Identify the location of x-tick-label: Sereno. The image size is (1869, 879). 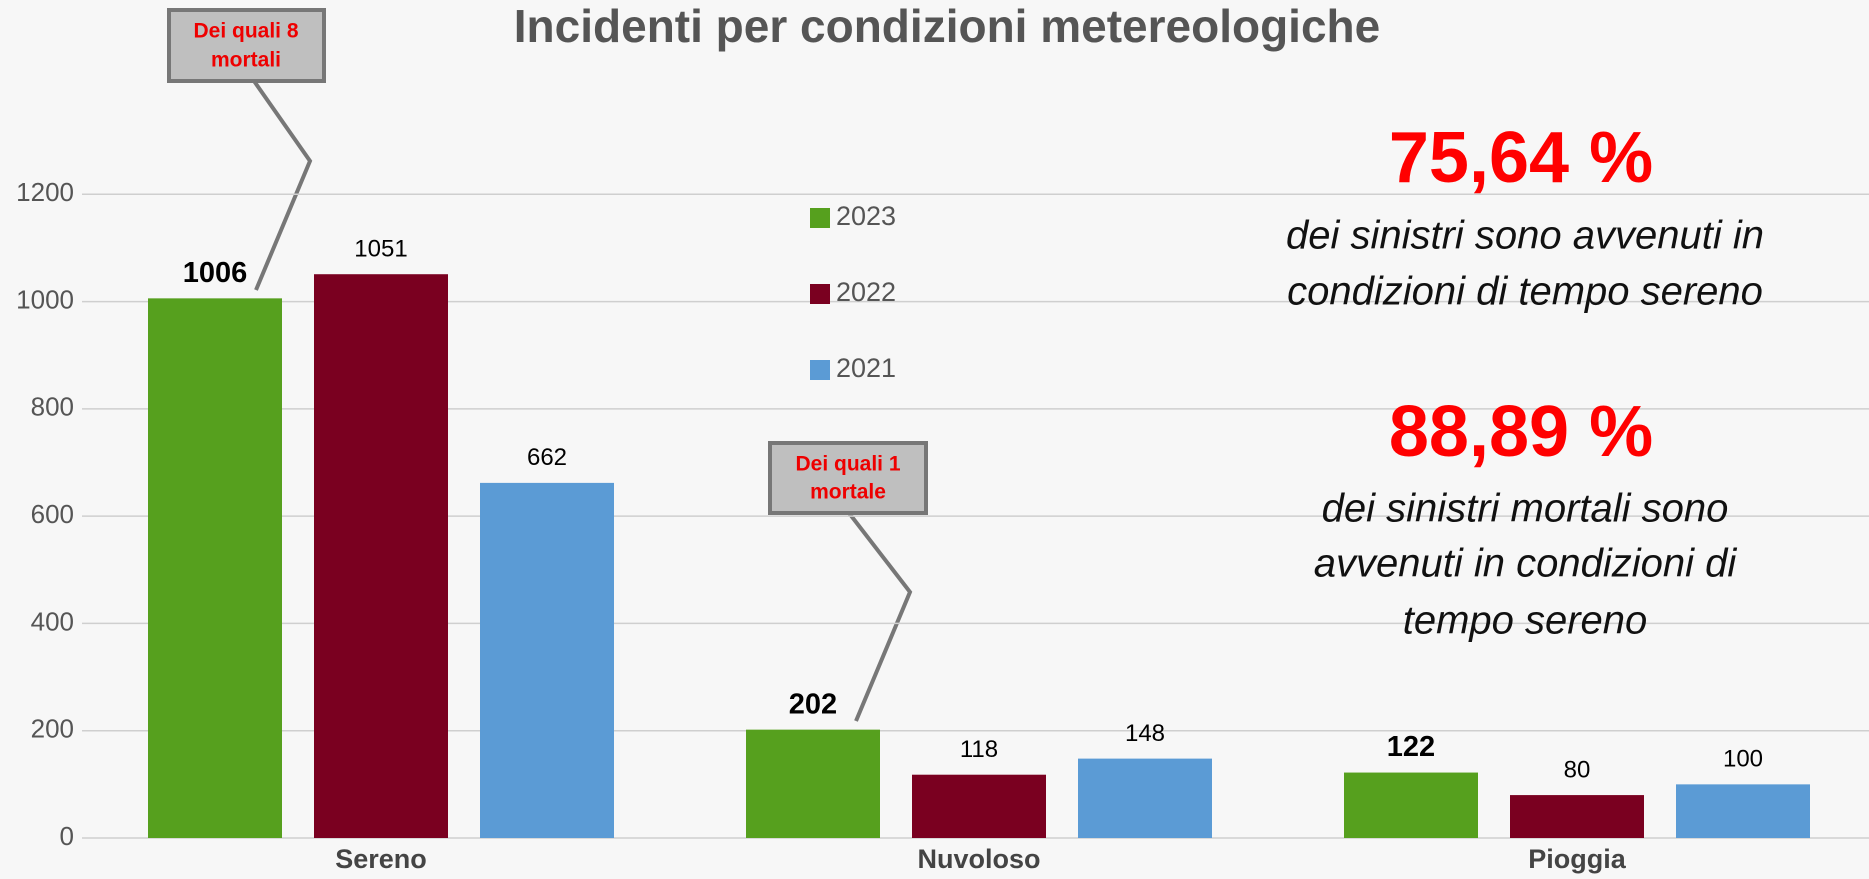
(381, 859).